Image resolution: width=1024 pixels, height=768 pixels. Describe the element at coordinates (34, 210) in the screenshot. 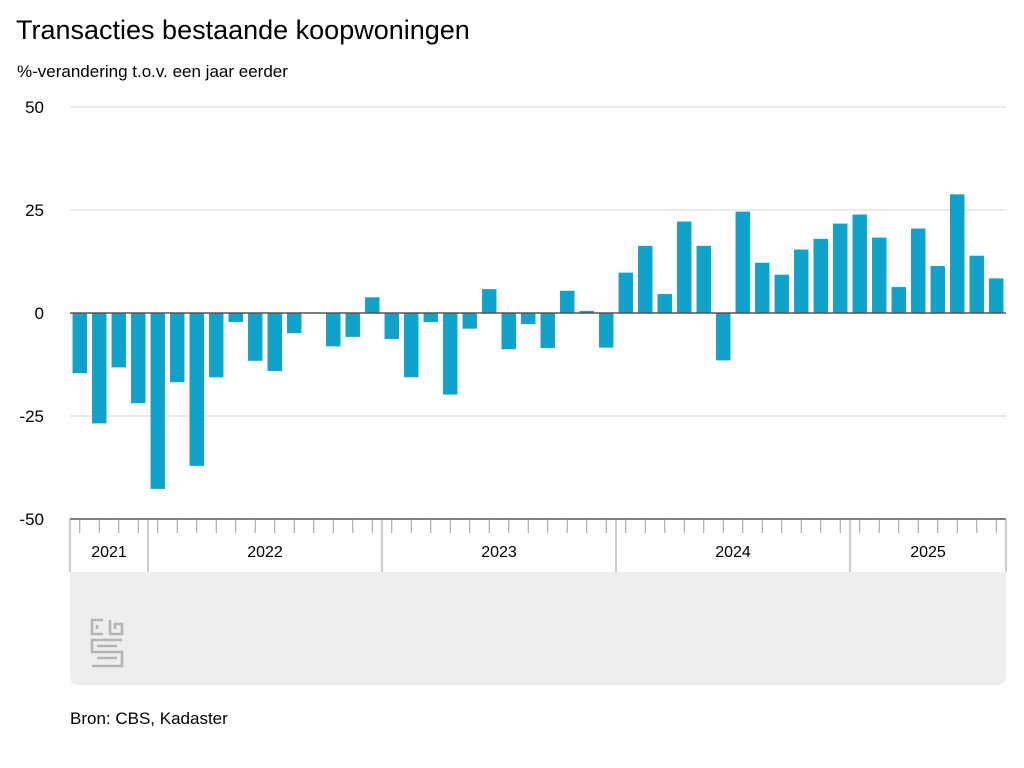

I see `y-tick-label: 25` at that location.